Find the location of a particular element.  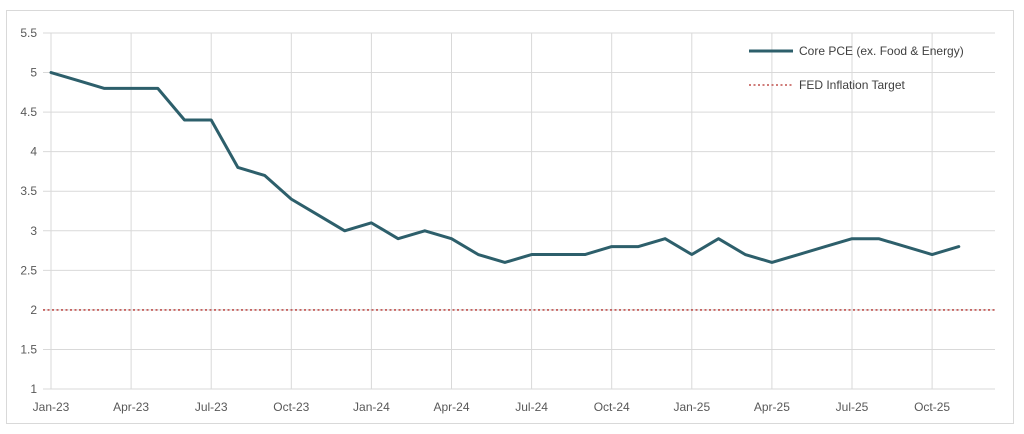

x-tick-label: Jul-24 is located at coordinates (531, 407).